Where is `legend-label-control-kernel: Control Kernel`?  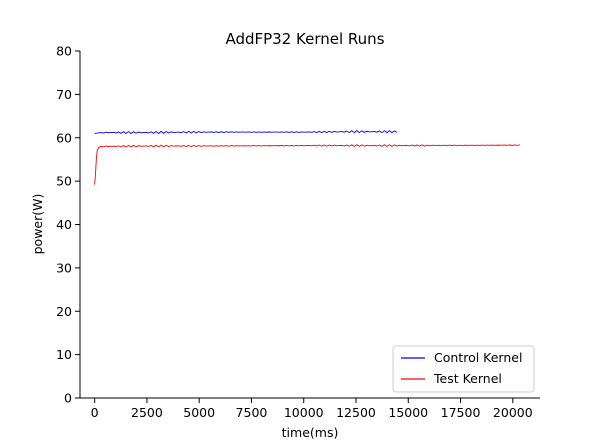
legend-label-control-kernel: Control Kernel is located at coordinates (478, 357).